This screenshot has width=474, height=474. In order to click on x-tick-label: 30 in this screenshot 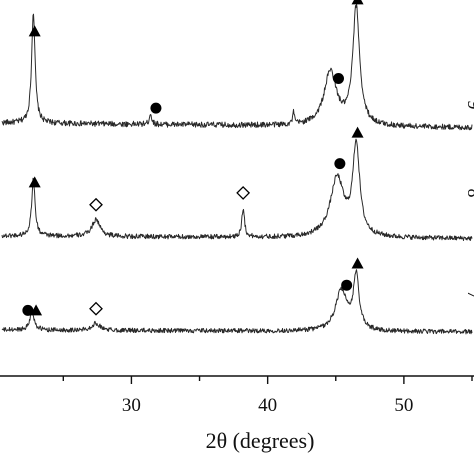, I will do `click(131, 405)`.